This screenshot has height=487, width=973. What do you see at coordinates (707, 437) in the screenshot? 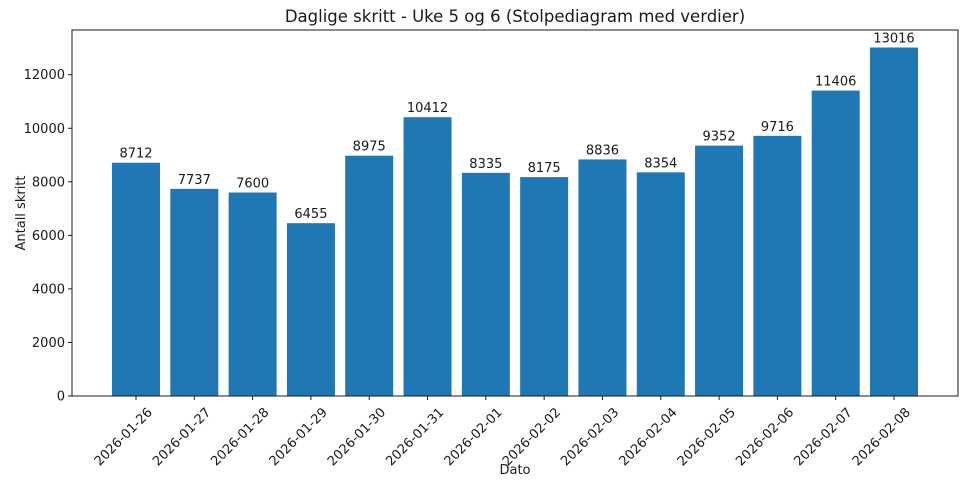
I see `x-tick-label: 2026-02-05` at bounding box center [707, 437].